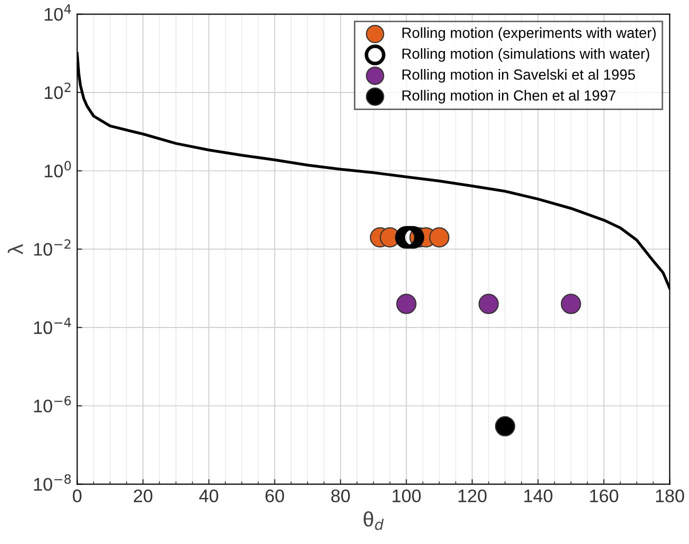 This screenshot has width=689, height=544. What do you see at coordinates (340, 496) in the screenshot?
I see `x-tick-label: 80` at bounding box center [340, 496].